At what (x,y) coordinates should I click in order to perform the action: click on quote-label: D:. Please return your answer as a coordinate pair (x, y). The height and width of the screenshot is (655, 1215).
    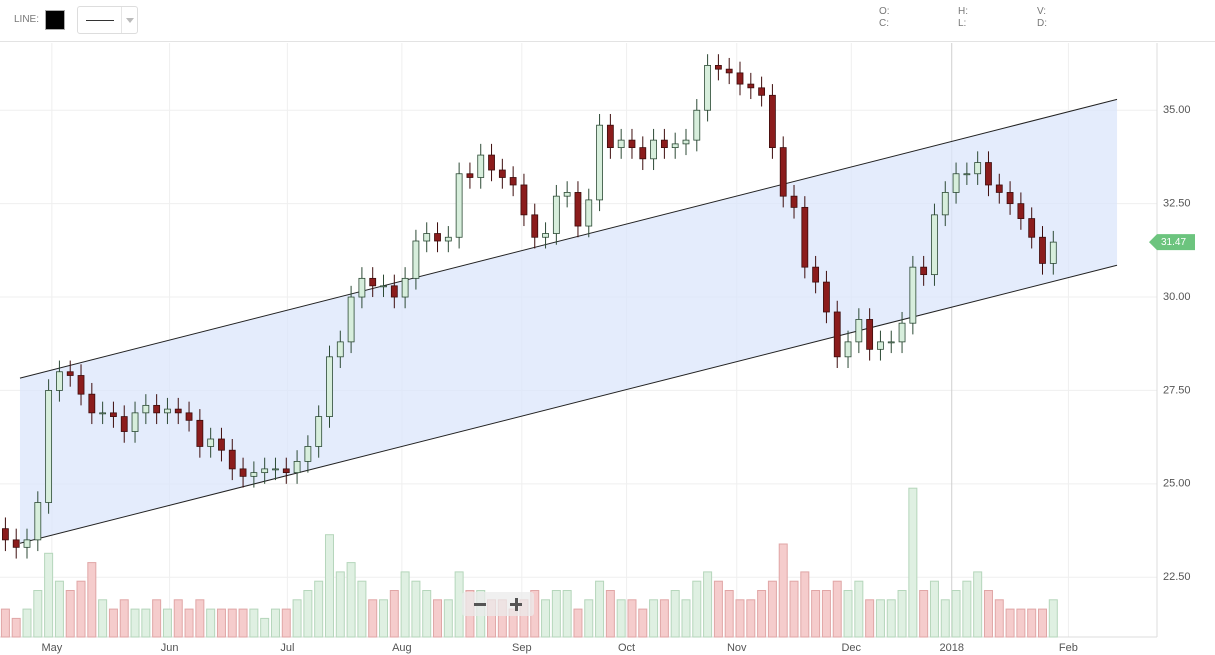
    Looking at the image, I should click on (1042, 23).